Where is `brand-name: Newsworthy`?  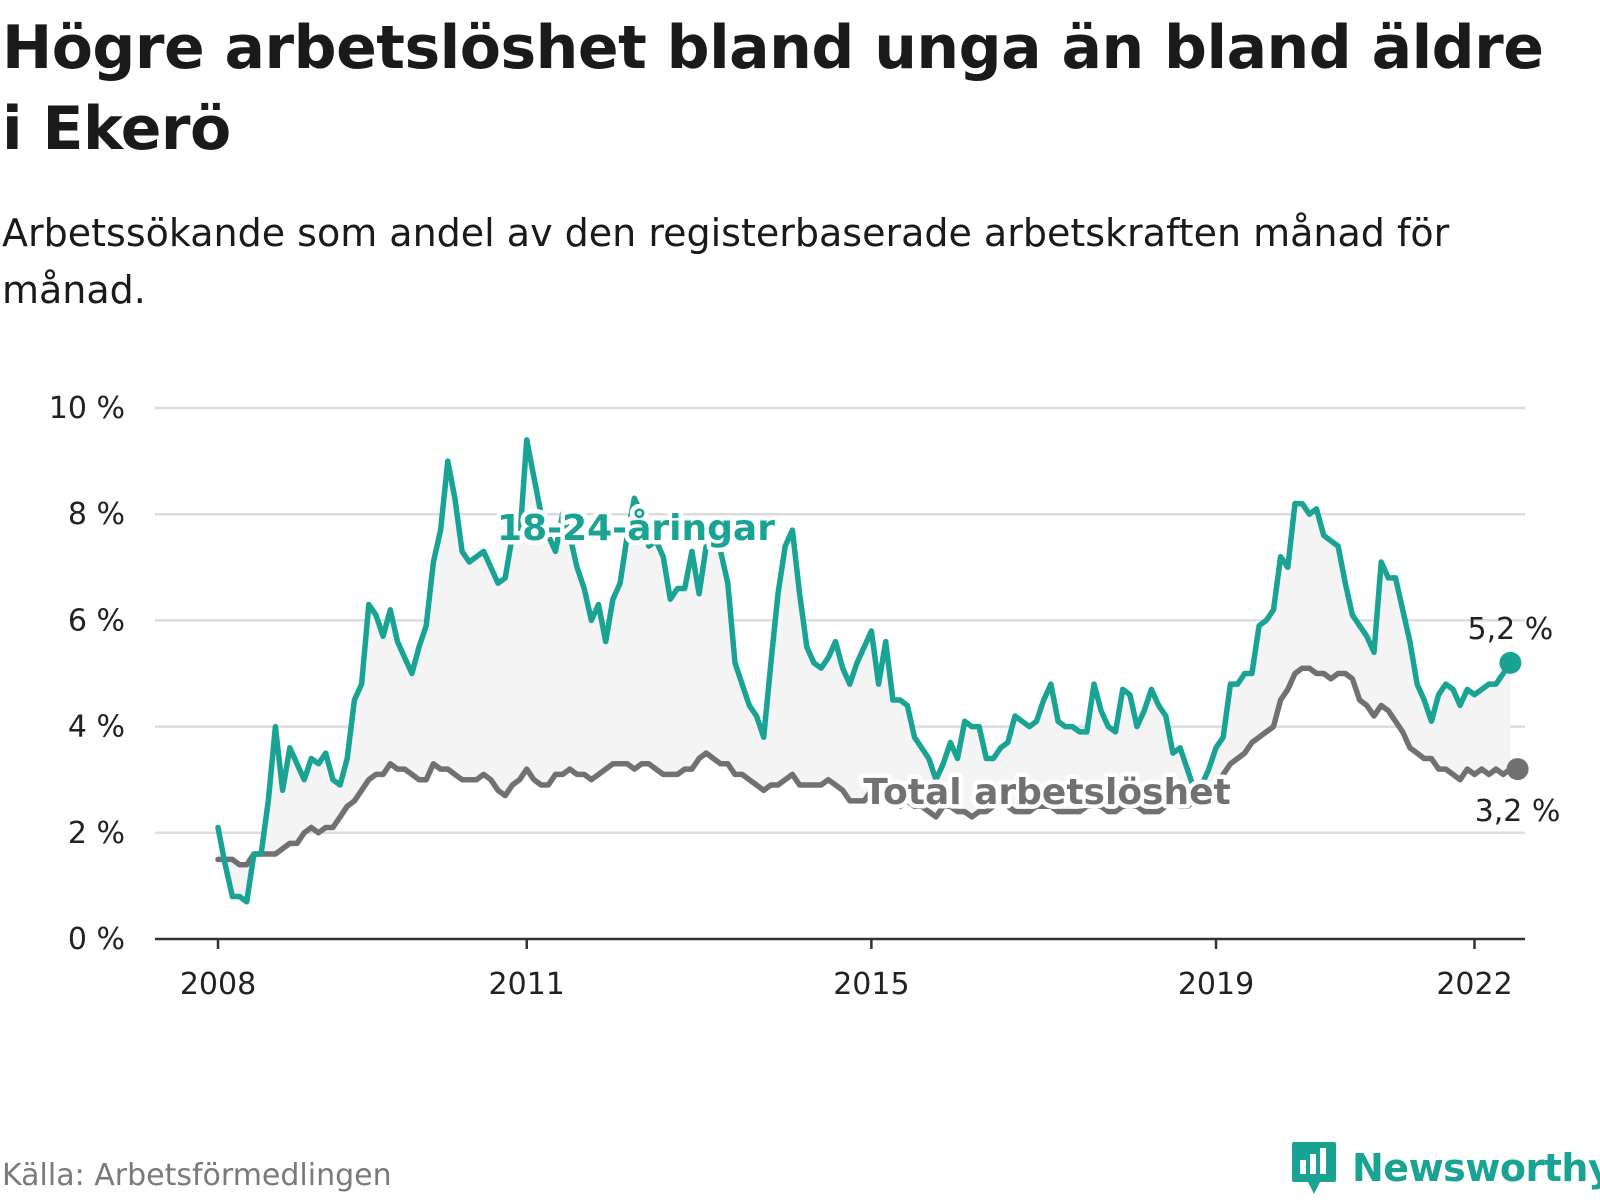 brand-name: Newsworthy is located at coordinates (1476, 1168).